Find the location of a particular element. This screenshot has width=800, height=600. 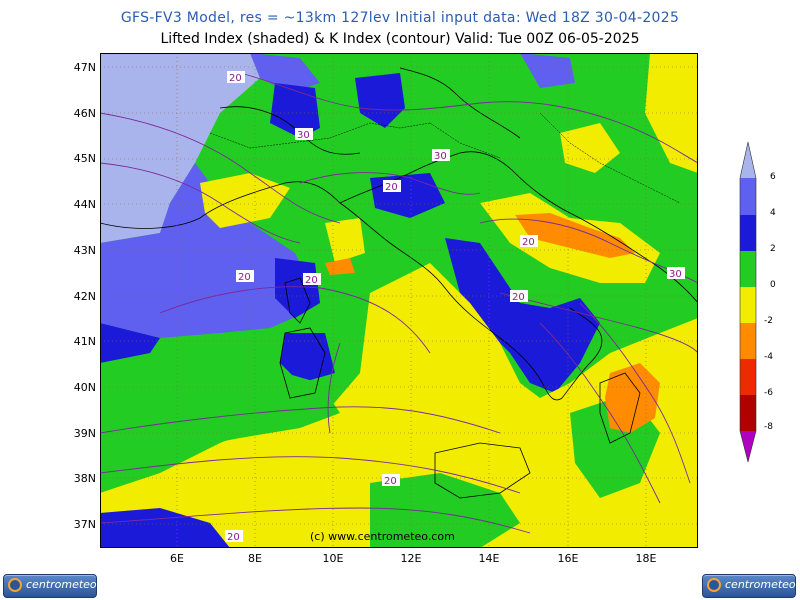

li-zone-yellow-liguria is located at coordinates (245, 200).